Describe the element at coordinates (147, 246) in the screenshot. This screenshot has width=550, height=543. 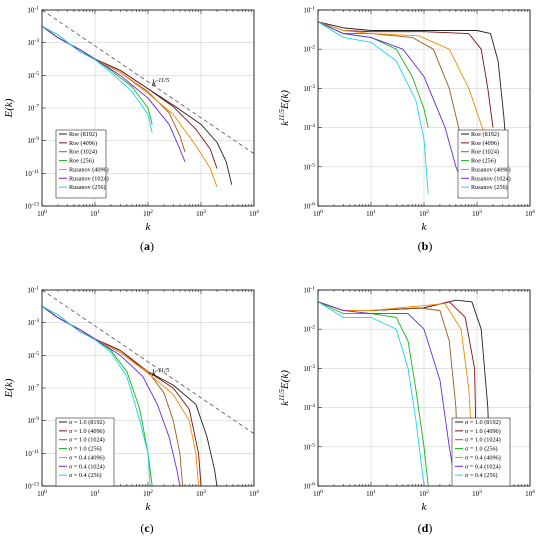
I see `caption-a: (a)` at that location.